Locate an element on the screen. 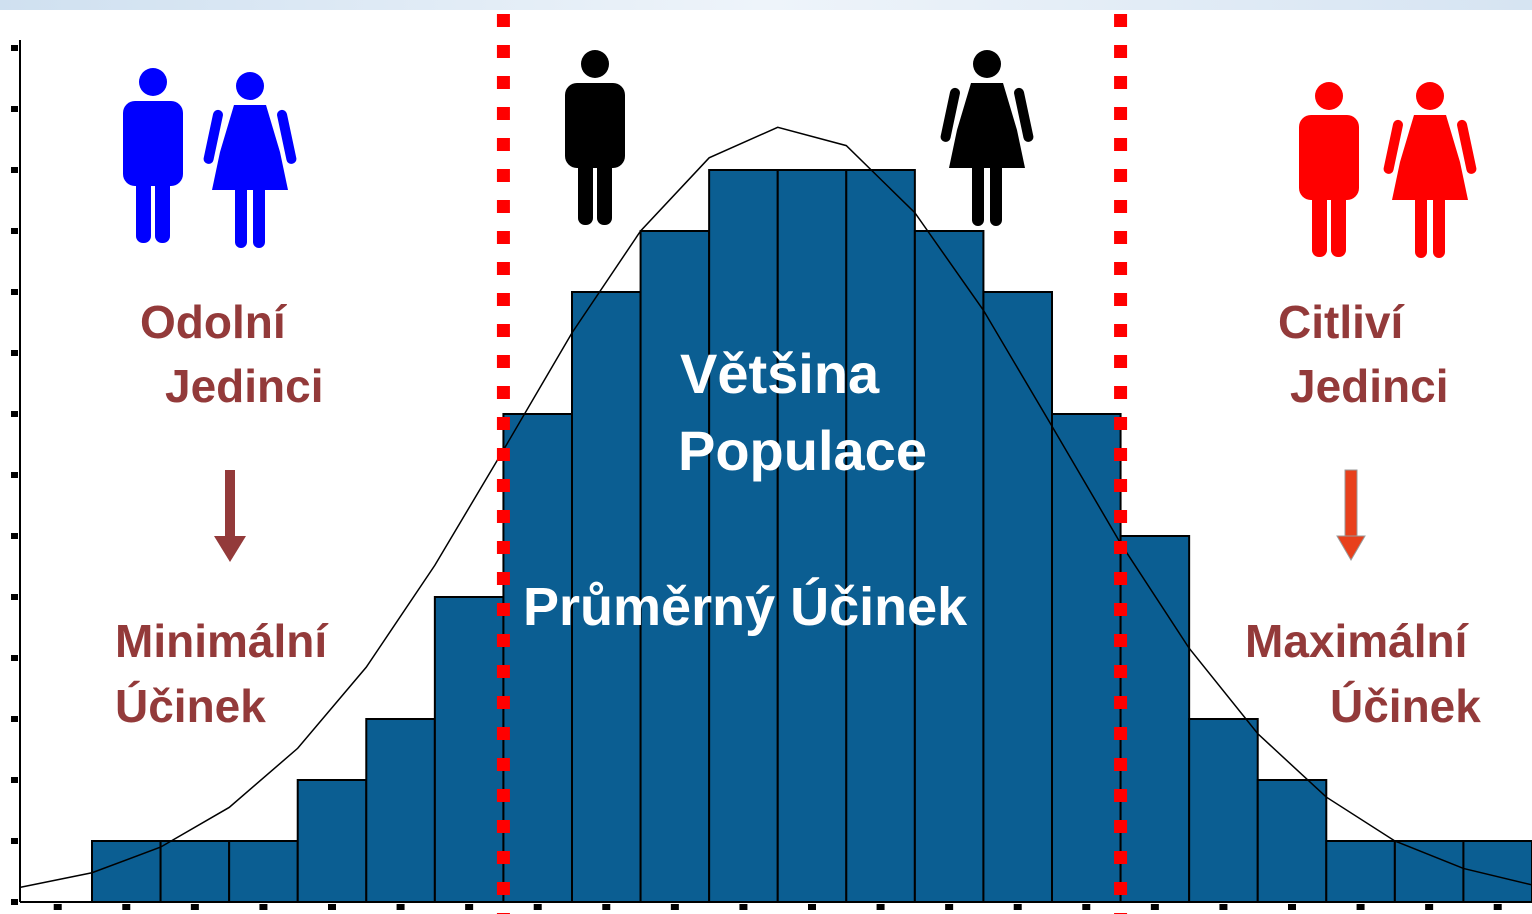 The width and height of the screenshot is (1532, 914). annotation: Maximální is located at coordinates (1357, 641).